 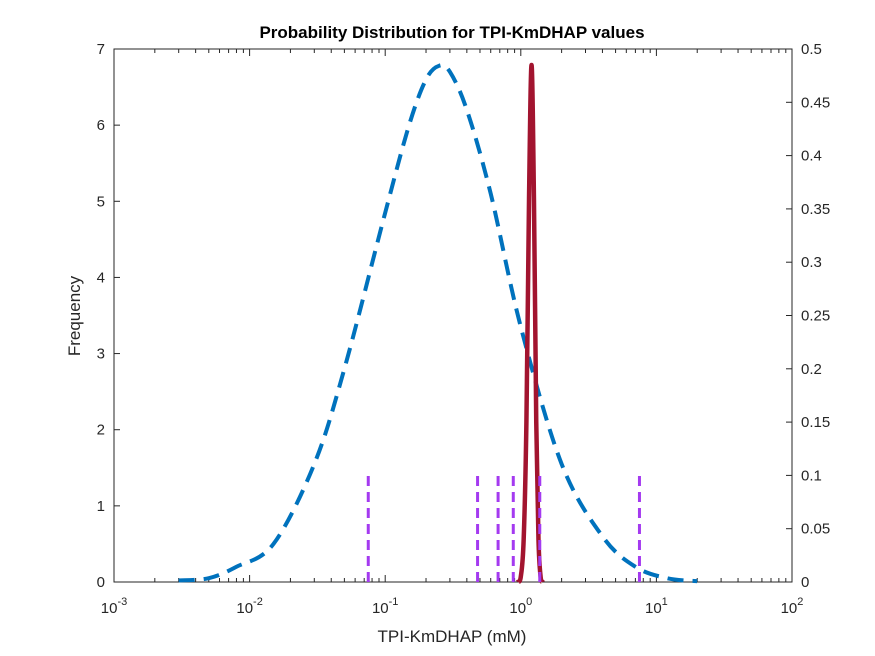 I want to click on x-tick-exponent: 2, so click(x=800, y=602).